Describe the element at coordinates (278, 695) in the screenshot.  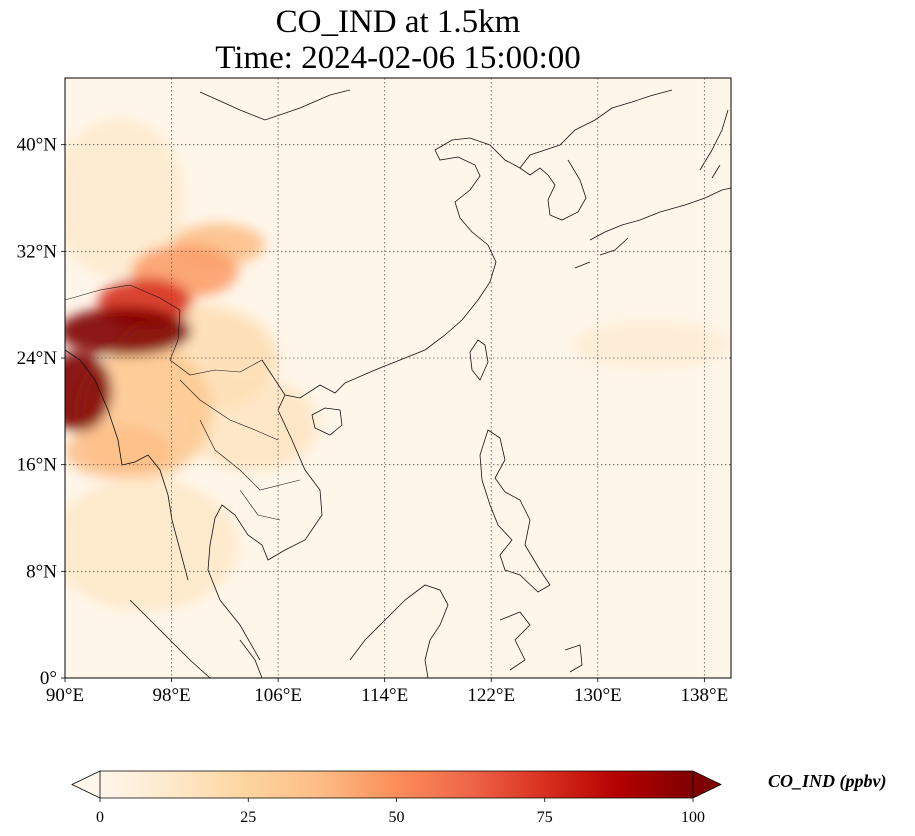
I see `x-tick-label: 106°E` at that location.